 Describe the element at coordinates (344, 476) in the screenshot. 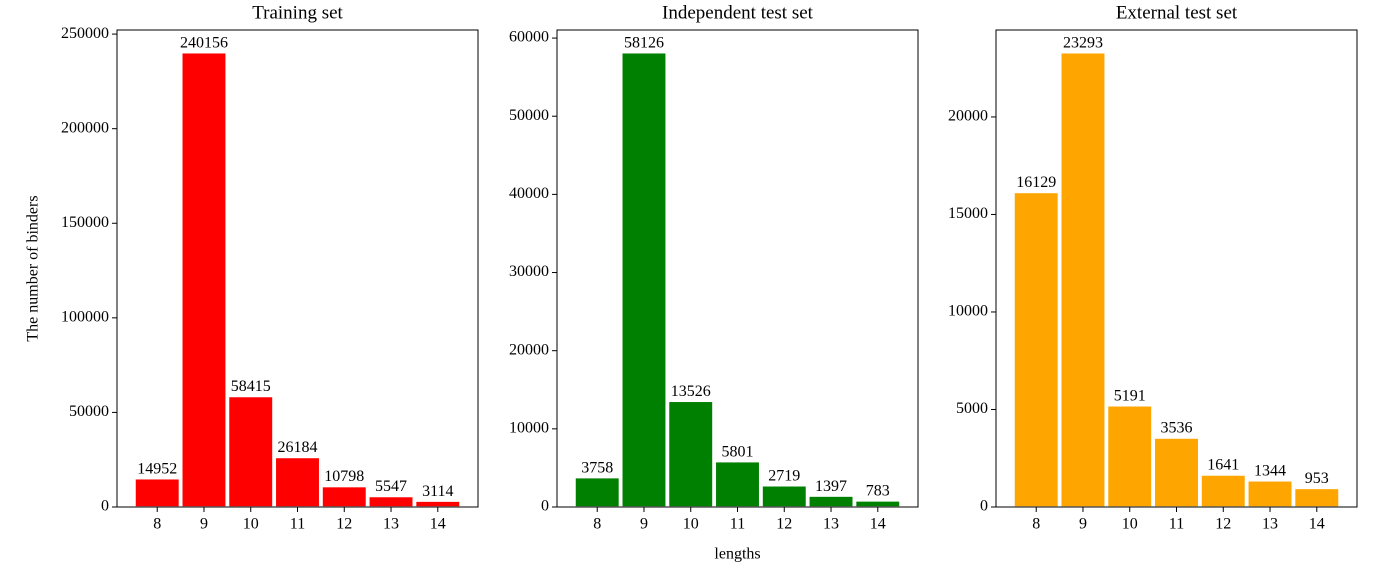

I see `value-label: 10798` at that location.